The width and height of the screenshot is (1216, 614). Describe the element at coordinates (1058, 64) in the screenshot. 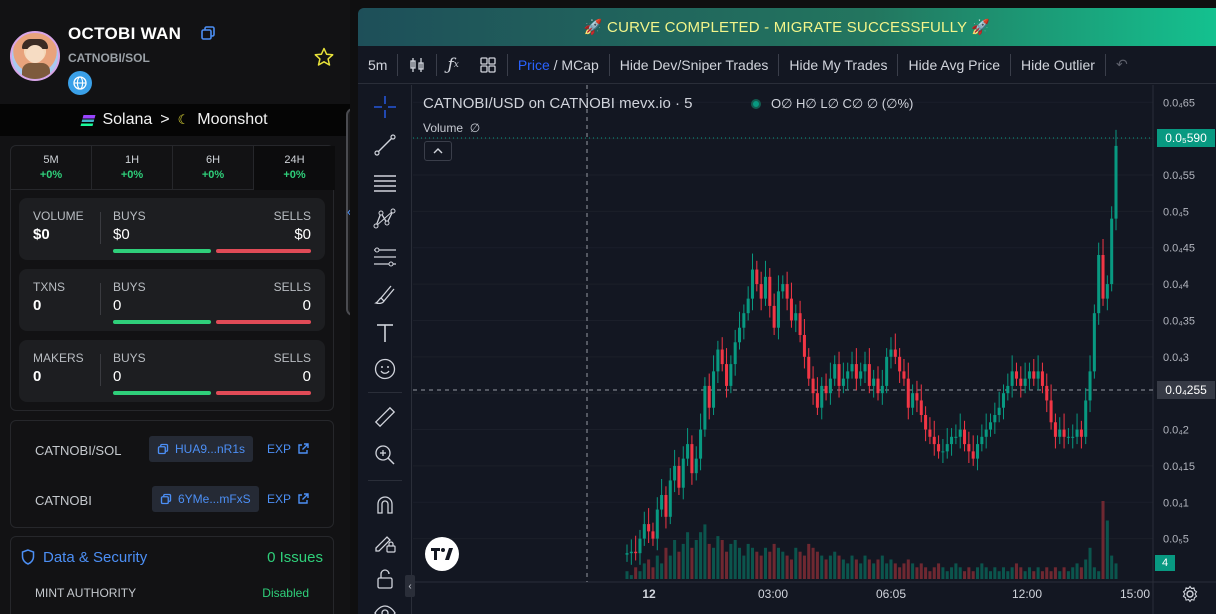

I see `hide-outlier-toggle: Hide Outlier` at that location.